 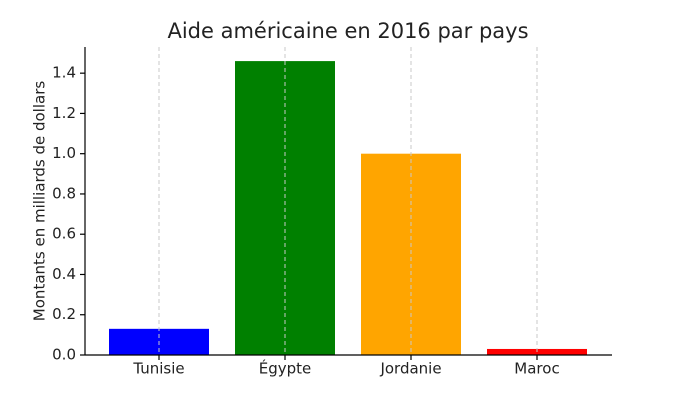 What do you see at coordinates (64, 274) in the screenshot?
I see `y-tick-label: 0.4` at bounding box center [64, 274].